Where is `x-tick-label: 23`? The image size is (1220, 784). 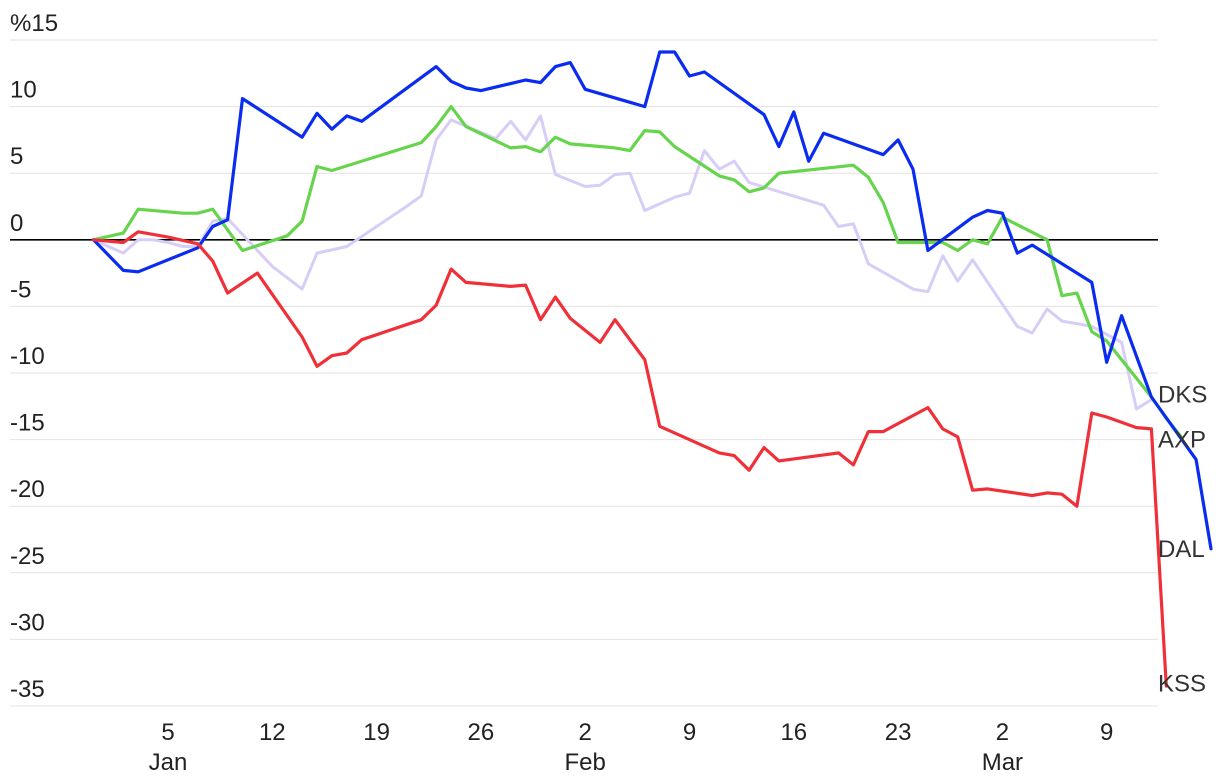 x-tick-label: 23 is located at coordinates (898, 732).